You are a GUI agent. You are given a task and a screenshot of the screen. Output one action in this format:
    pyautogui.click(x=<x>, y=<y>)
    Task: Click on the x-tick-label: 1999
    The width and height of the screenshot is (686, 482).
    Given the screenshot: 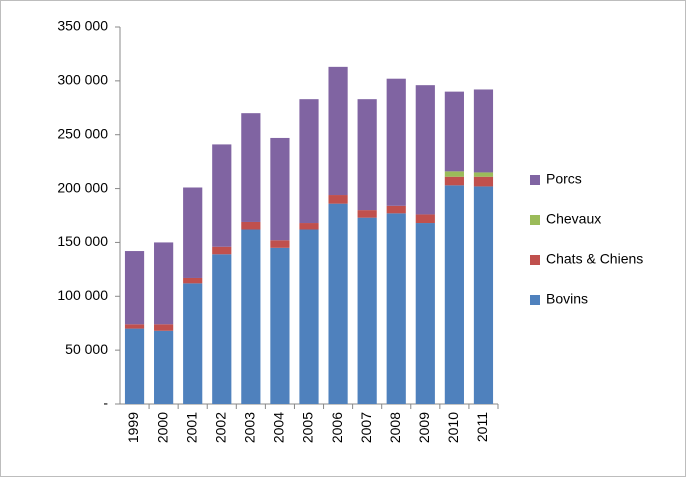 What is the action you would take?
    pyautogui.click(x=133, y=427)
    